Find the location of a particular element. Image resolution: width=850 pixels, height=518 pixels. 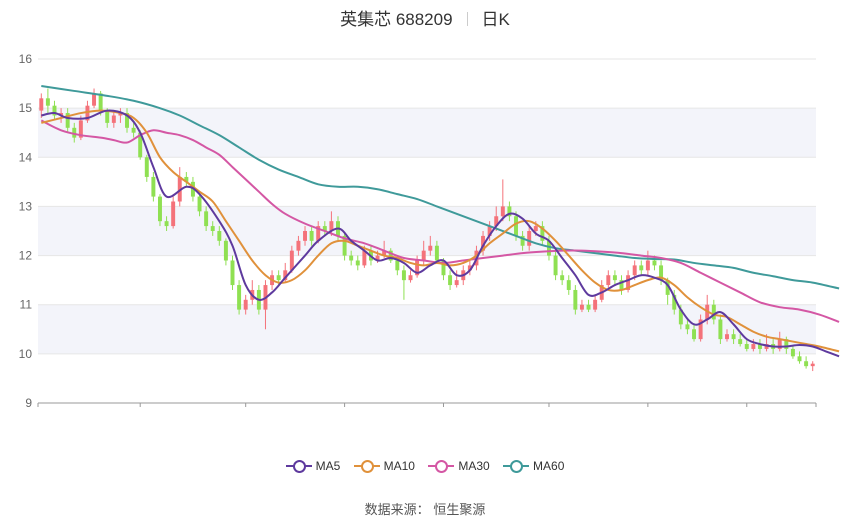

legend-label: MA60 is located at coordinates (549, 466).